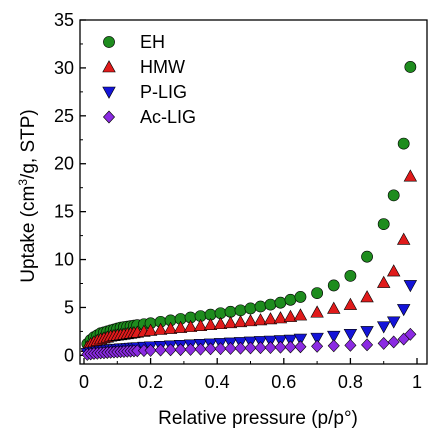  I want to click on legend-label: HMW, so click(162, 67).